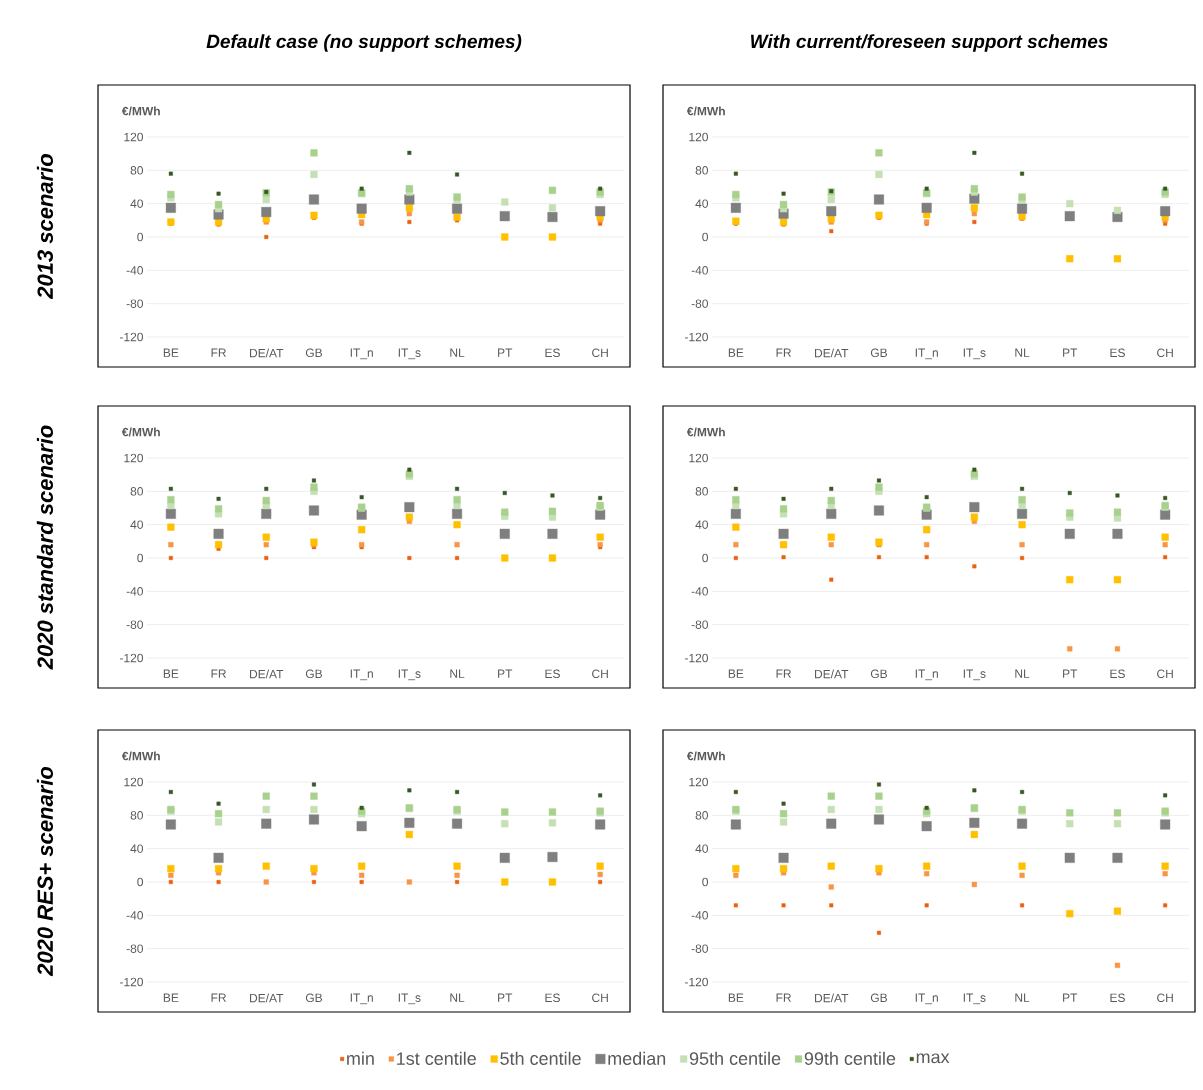 The width and height of the screenshot is (1203, 1090). What do you see at coordinates (45, 871) in the screenshot?
I see `text: 2020 RES+ scenario` at bounding box center [45, 871].